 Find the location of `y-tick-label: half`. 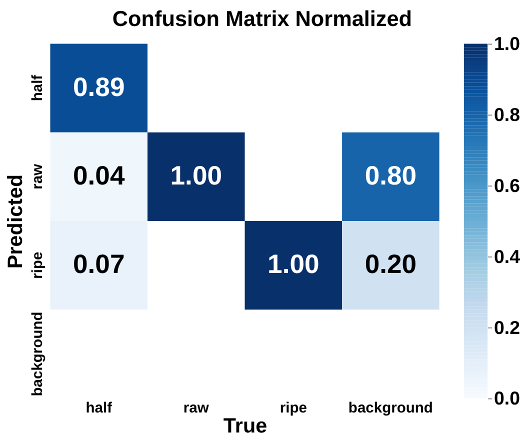

y-tick-label: half is located at coordinates (38, 88).